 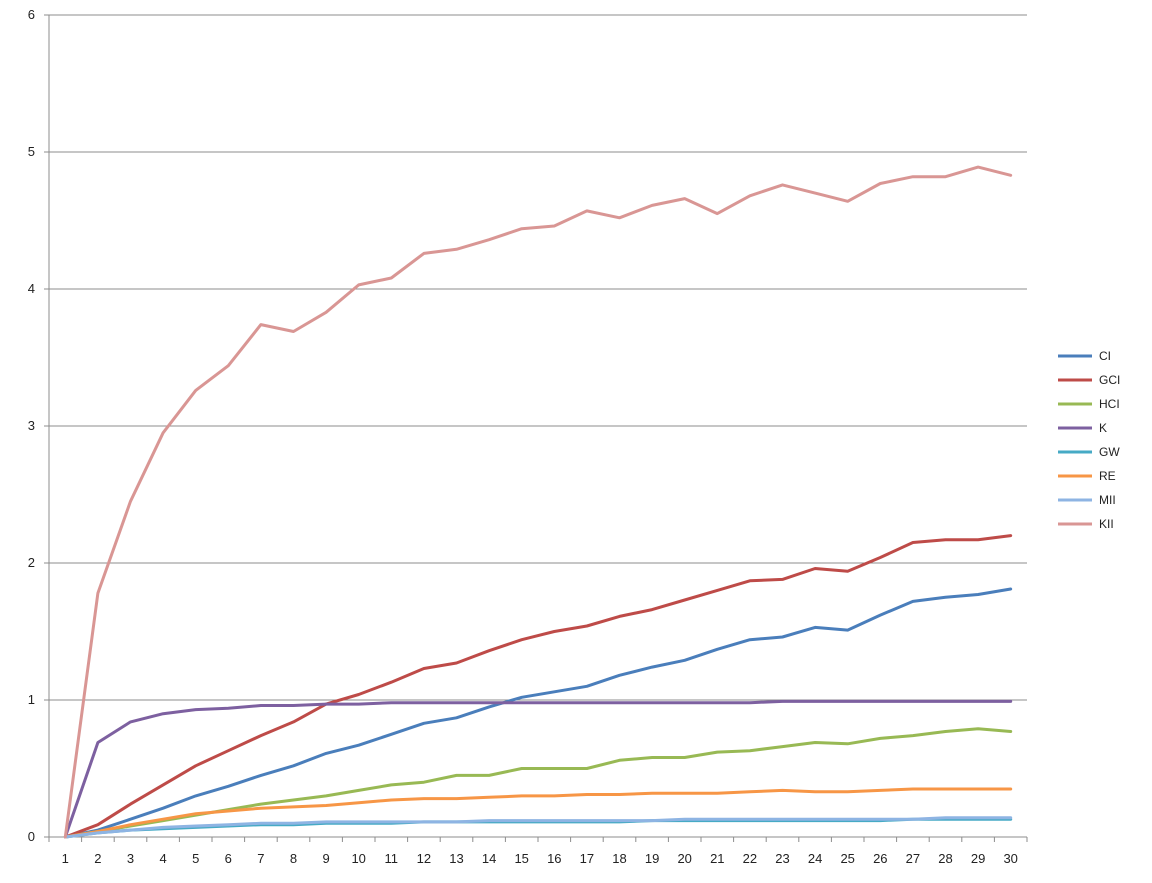 What do you see at coordinates (1106, 524) in the screenshot?
I see `legend-label-kii: KII` at bounding box center [1106, 524].